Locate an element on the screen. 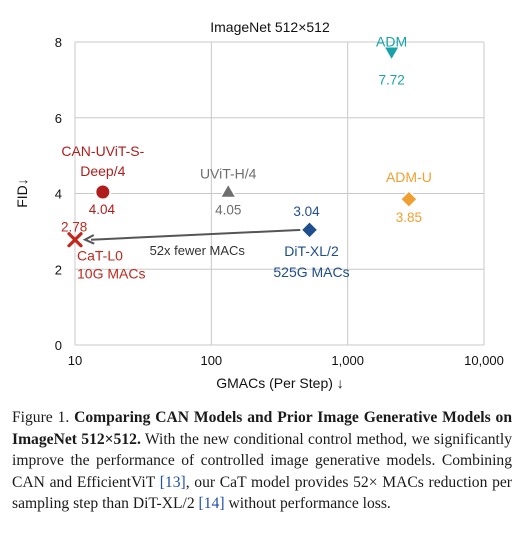 This screenshot has height=560, width=523. data-point-cat is located at coordinates (75, 240).